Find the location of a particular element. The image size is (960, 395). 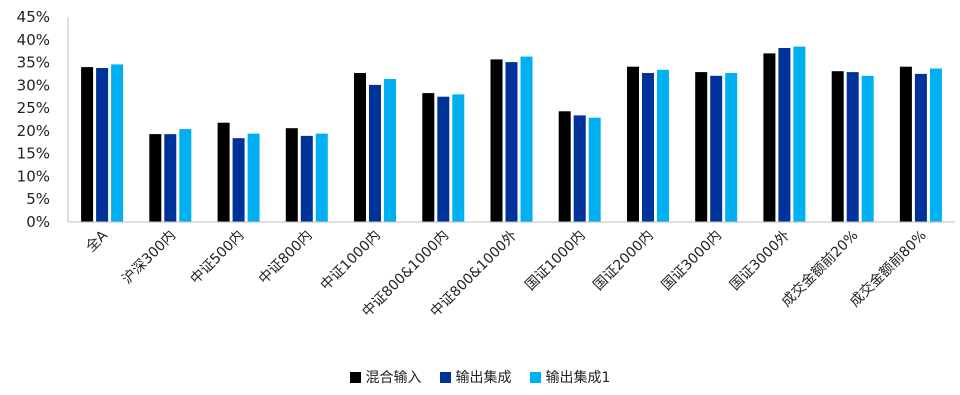

y-tick-label: 40% is located at coordinates (33, 40).